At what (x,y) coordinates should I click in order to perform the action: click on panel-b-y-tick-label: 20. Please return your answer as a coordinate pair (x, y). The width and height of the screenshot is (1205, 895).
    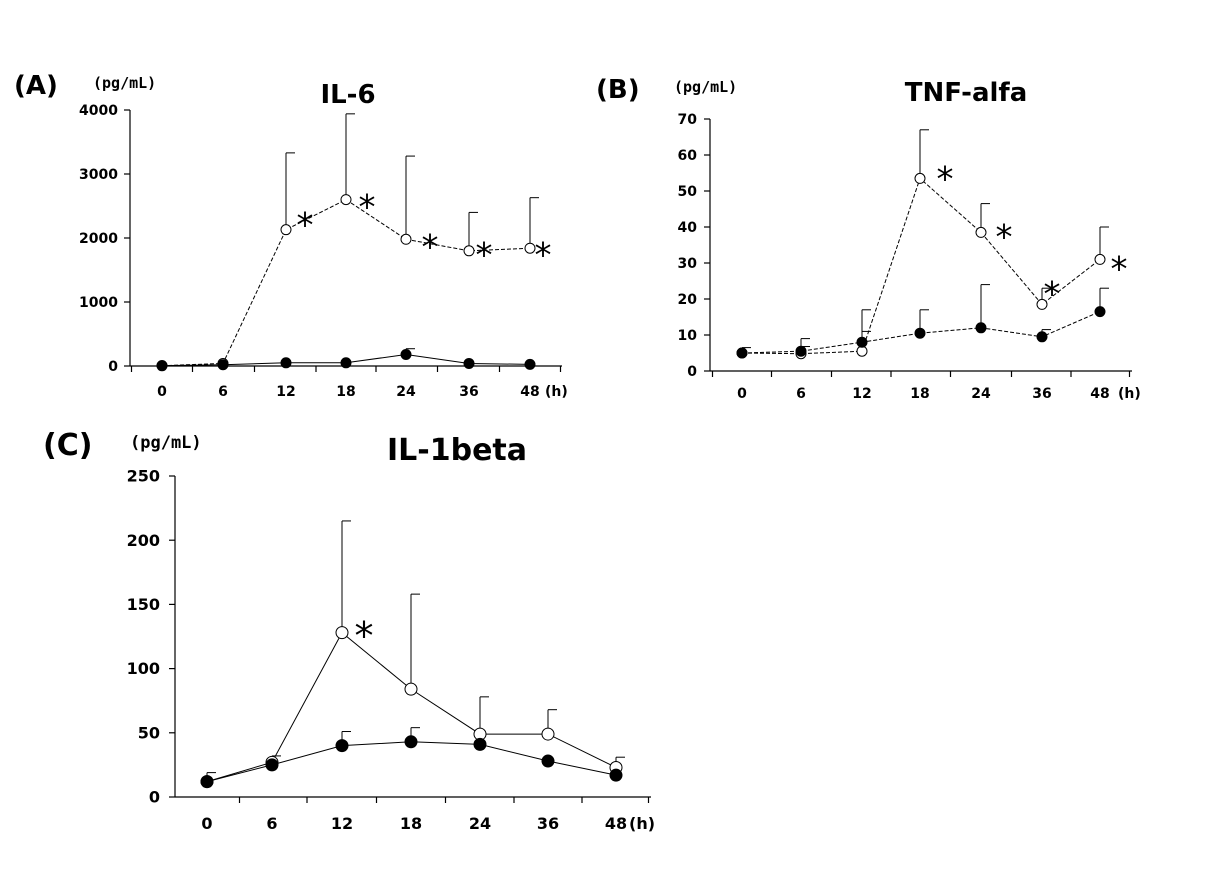
    Looking at the image, I should click on (688, 300).